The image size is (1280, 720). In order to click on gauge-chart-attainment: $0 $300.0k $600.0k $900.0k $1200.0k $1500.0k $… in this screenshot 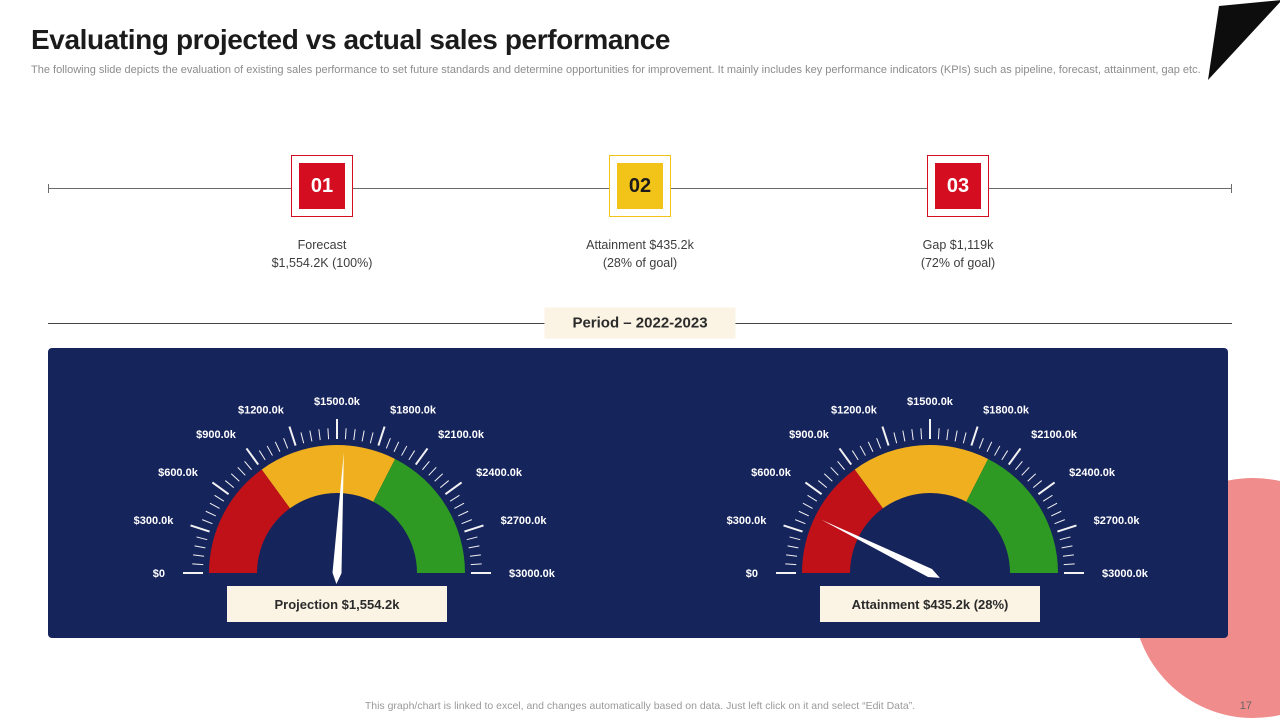, I will do `click(930, 481)`.